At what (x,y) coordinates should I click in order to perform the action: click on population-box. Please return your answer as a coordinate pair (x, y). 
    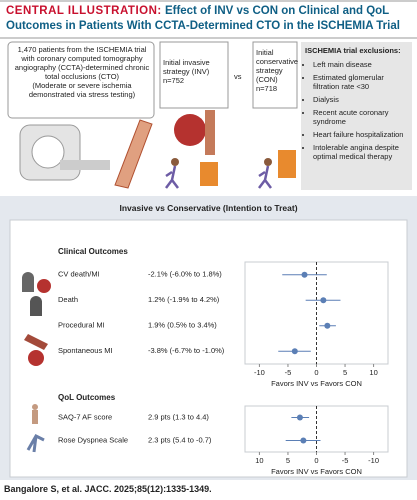
    Looking at the image, I should click on (81, 80).